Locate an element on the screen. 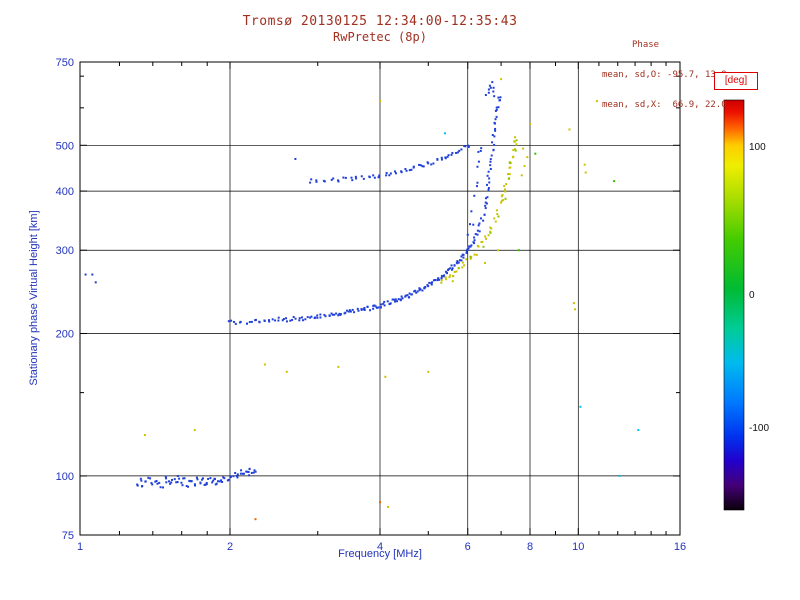 This screenshot has height=600, width=800. x-tick-label: 10 is located at coordinates (578, 547).